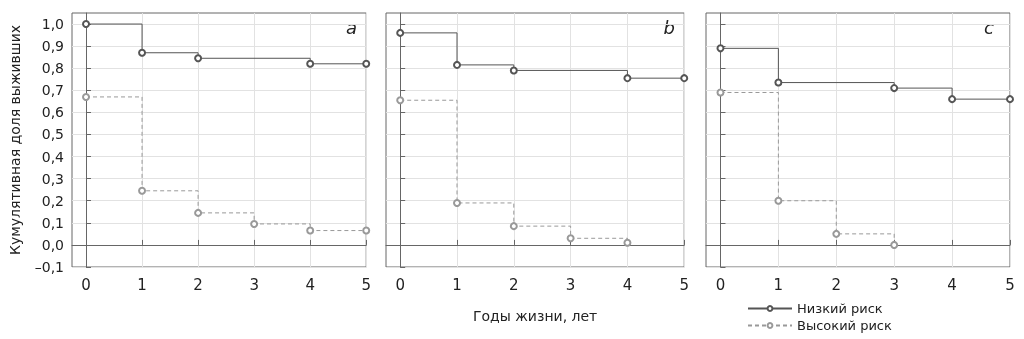 This screenshot has height=339, width=1024. I want to click on x-axis-title: Годы жизни, лет, so click(535, 316).